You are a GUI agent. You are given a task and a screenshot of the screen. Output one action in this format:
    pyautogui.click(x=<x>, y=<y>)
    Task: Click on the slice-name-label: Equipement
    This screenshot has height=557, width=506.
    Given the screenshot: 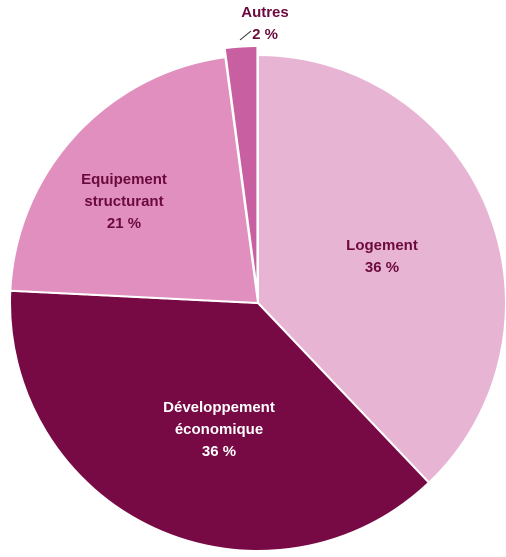 What is the action you would take?
    pyautogui.click(x=124, y=179)
    